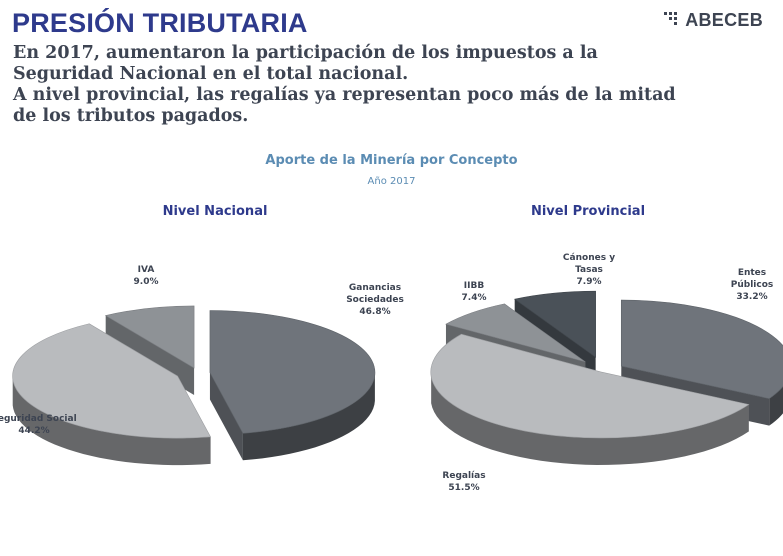 This screenshot has height=556, width=783. Describe the element at coordinates (160, 23) in the screenshot. I see `page-title: PRESIÓN TRIBUTARIA` at that location.